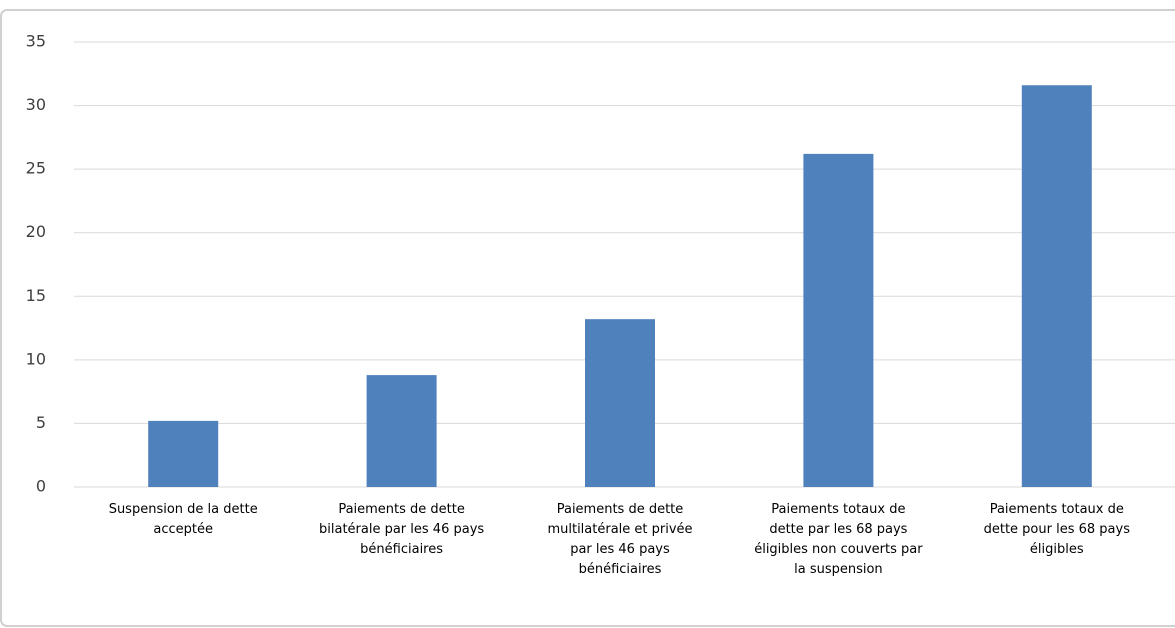  I want to click on y-tick-label: 25, so click(36, 168).